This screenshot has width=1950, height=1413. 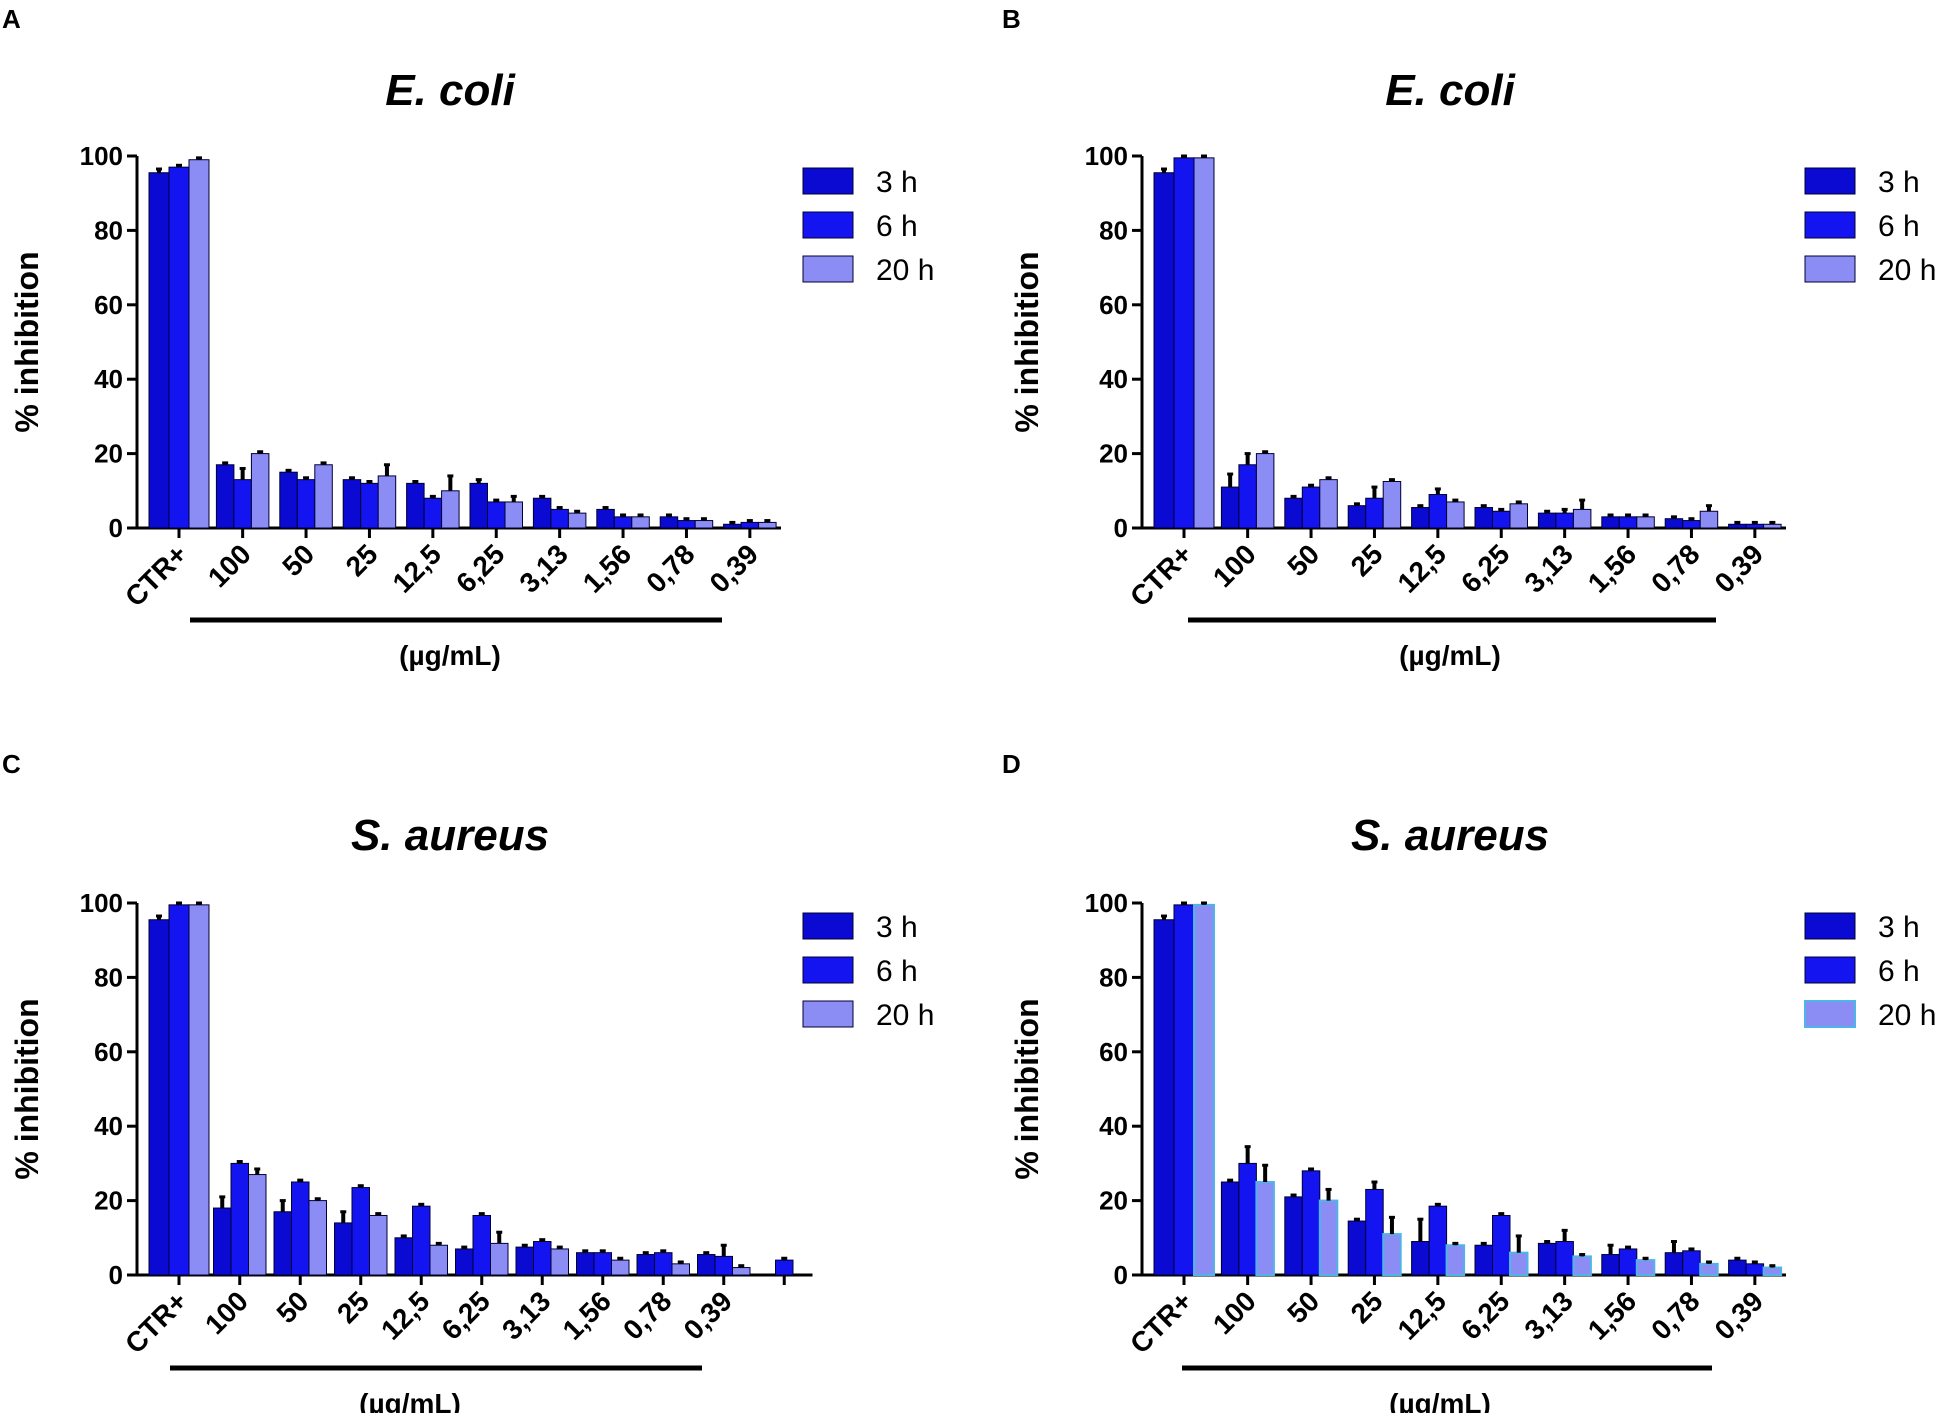 What do you see at coordinates (1113, 305) in the screenshot?
I see `y-tick-label: 60` at bounding box center [1113, 305].